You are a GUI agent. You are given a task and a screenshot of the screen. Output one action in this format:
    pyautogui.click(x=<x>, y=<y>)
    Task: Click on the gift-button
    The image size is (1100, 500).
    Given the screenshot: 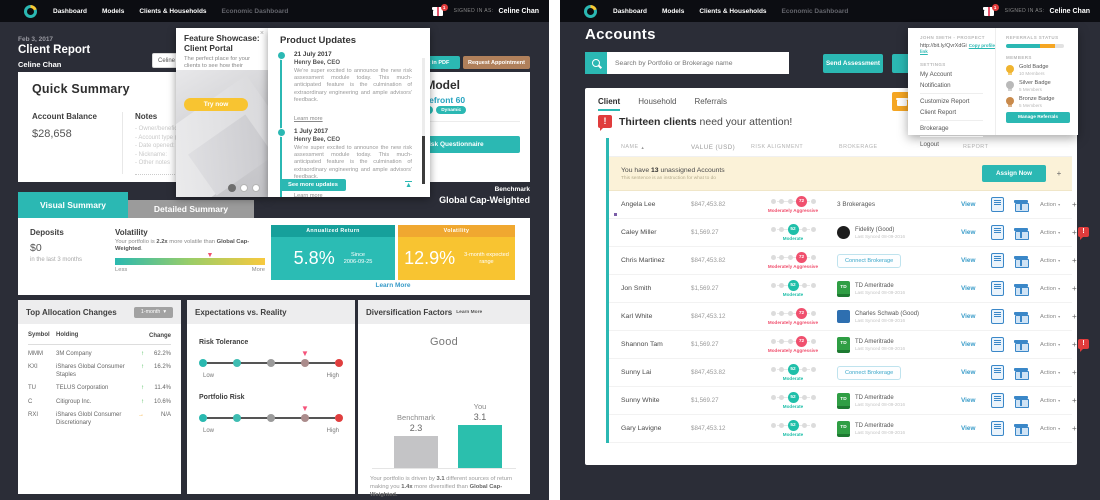 What is the action you would take?
    pyautogui.click(x=902, y=101)
    